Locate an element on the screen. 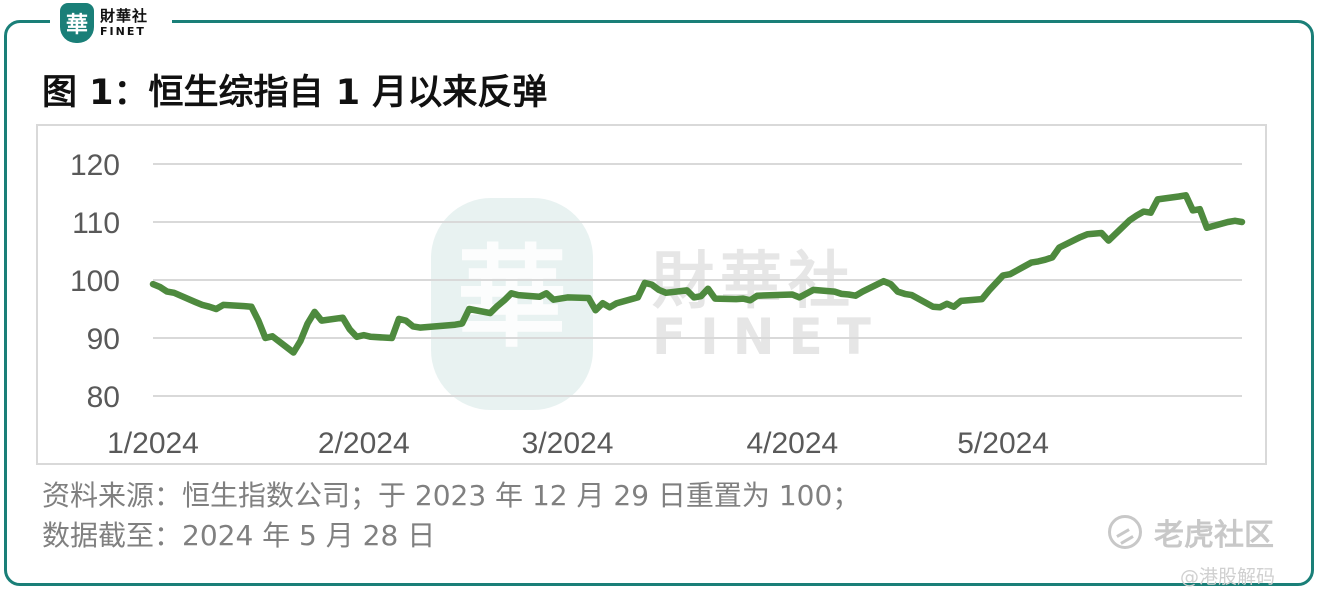 The image size is (1319, 605). brand-header: 華 財華社 FINET is located at coordinates (111, 23).